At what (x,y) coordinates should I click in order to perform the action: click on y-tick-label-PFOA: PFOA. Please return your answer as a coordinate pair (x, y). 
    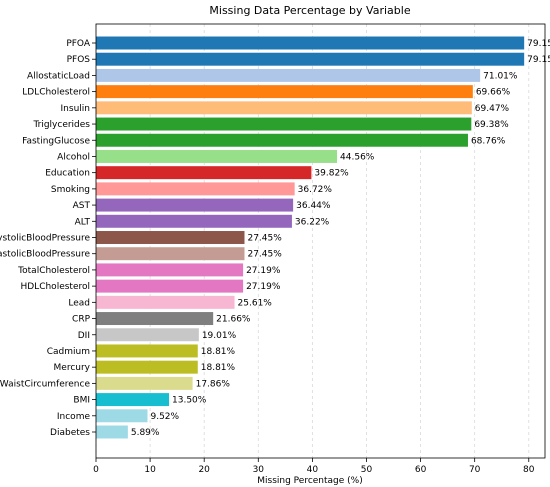
    Looking at the image, I should click on (78, 44).